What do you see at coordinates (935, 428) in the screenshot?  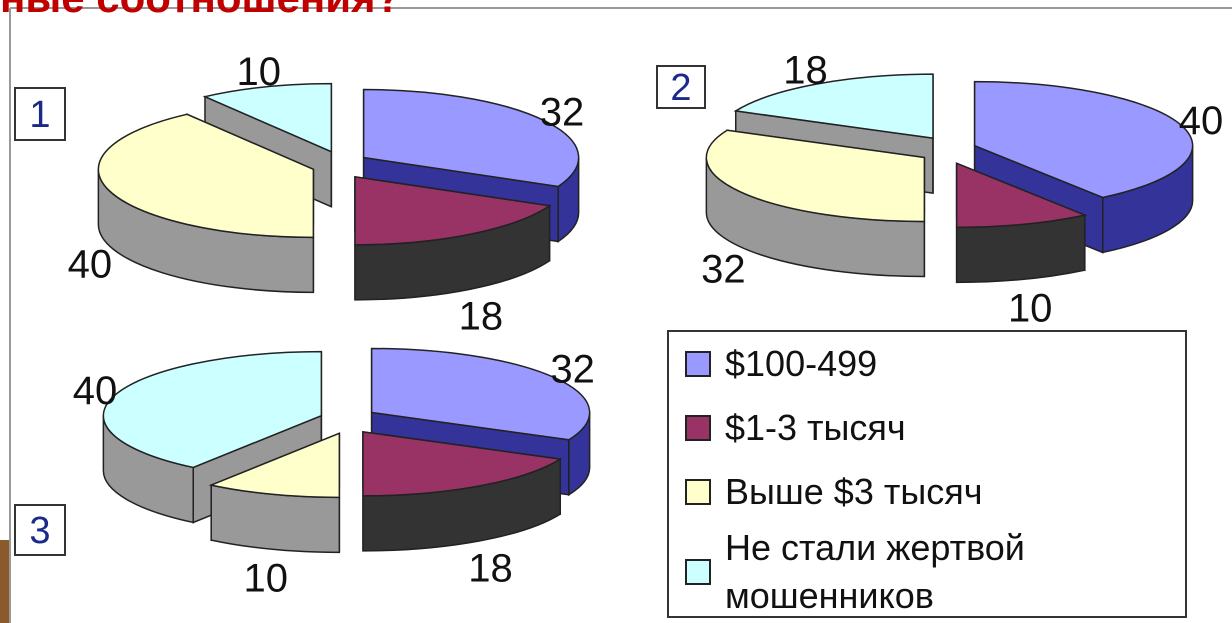 I see `legend-entry: $1-3 тысяч` at bounding box center [935, 428].